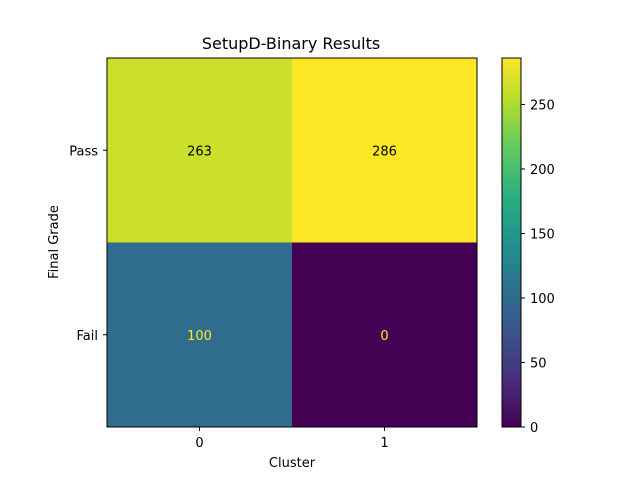 This screenshot has width=640, height=480. Describe the element at coordinates (291, 43) in the screenshot. I see `chart-title: SetupD-Binary Results` at that location.